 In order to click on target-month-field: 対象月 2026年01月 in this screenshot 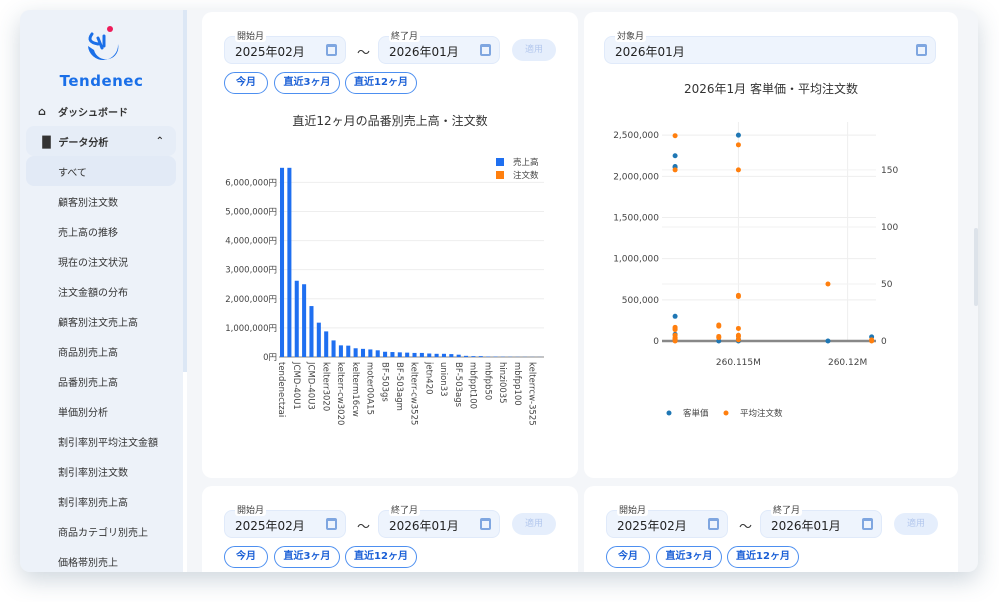, I will do `click(770, 46)`.